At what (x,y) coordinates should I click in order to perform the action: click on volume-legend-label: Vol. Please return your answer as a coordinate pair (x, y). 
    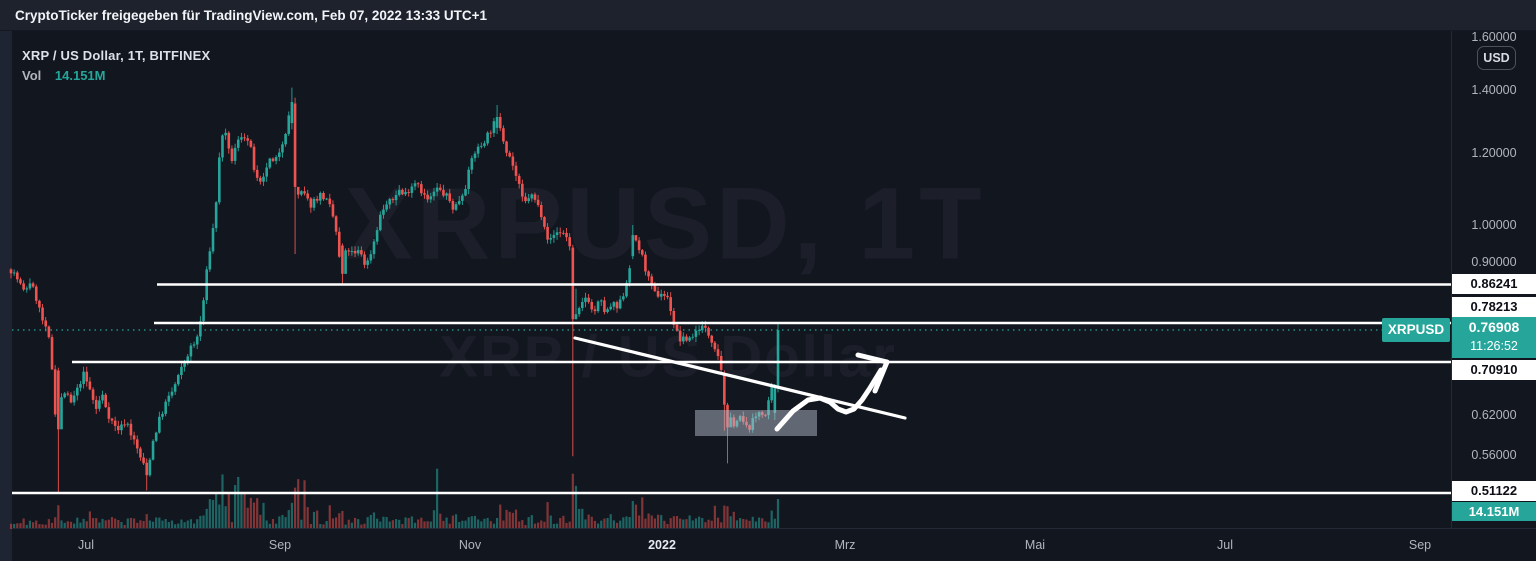
    Looking at the image, I should click on (32, 75).